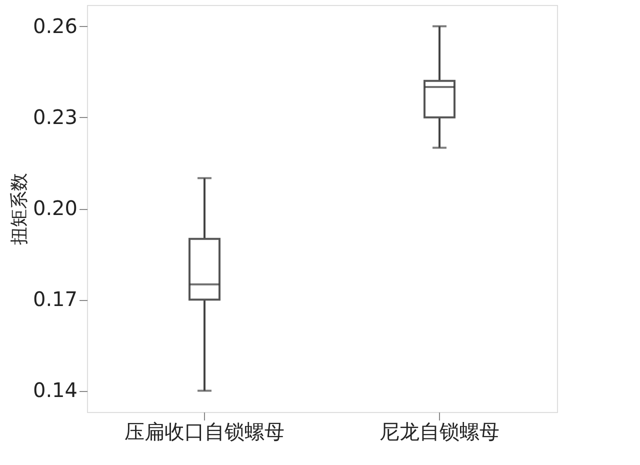  I want to click on y-tick-label: 0.20, so click(55, 208).